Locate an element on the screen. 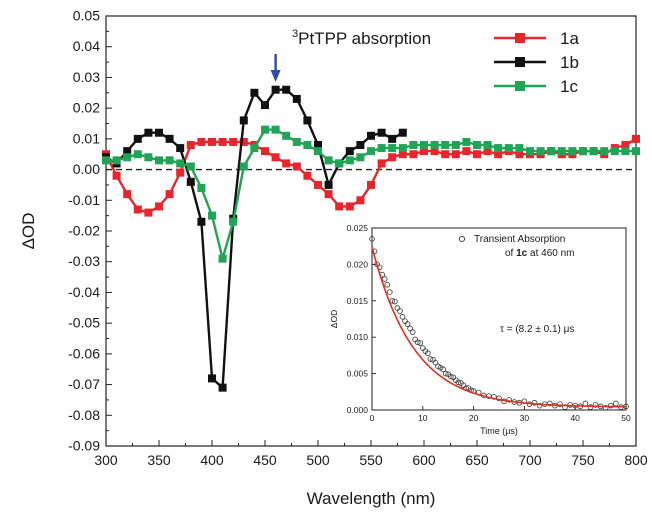  x-tick-label: 650 is located at coordinates (477, 460).